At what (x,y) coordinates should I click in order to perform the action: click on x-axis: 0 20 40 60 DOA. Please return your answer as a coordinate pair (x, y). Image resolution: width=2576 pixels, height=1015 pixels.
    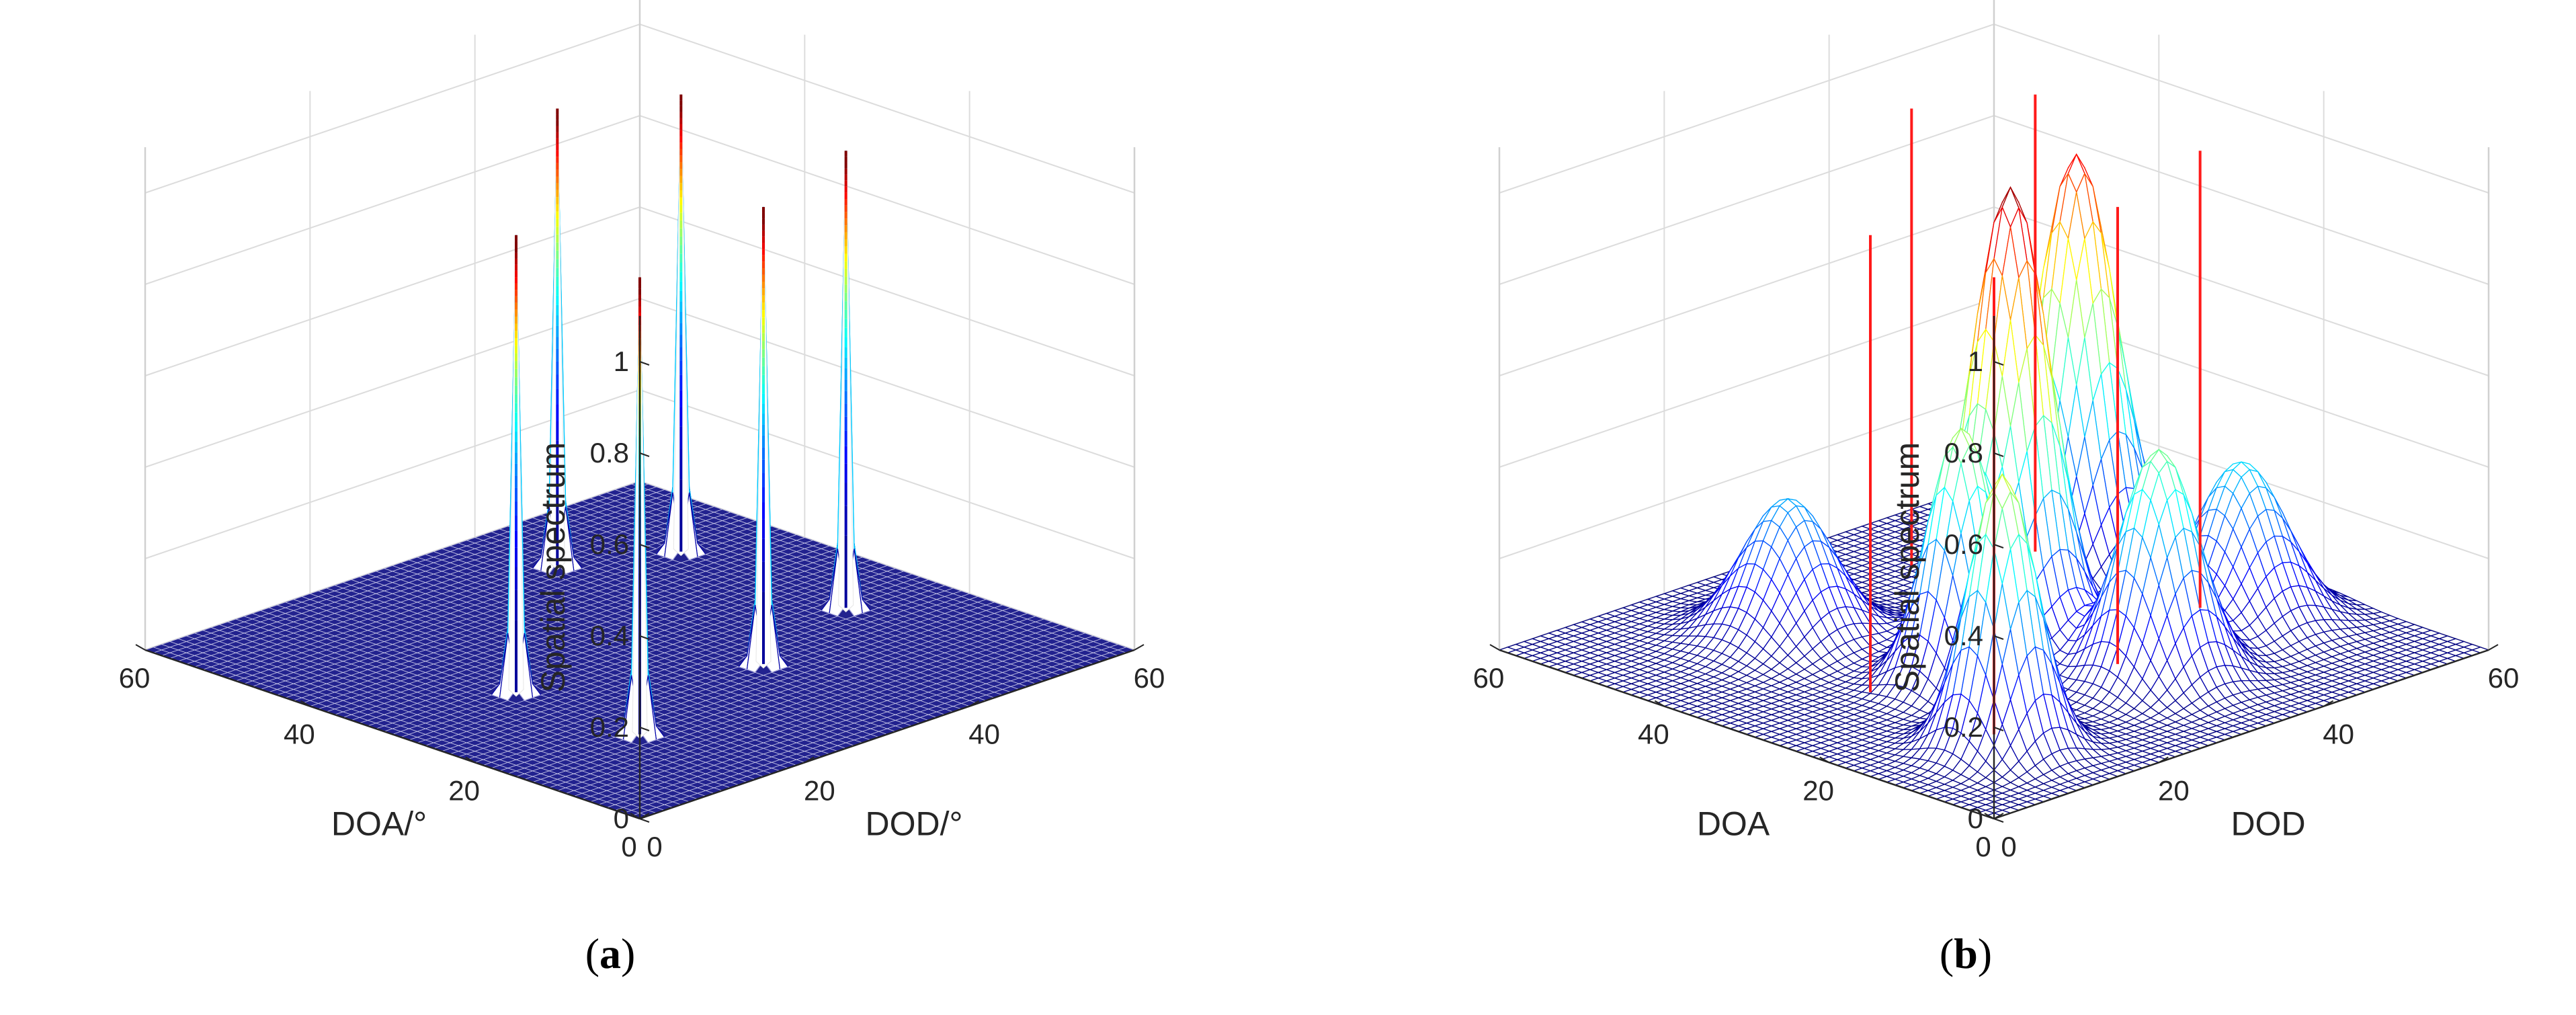
    Looking at the image, I should click on (1734, 753).